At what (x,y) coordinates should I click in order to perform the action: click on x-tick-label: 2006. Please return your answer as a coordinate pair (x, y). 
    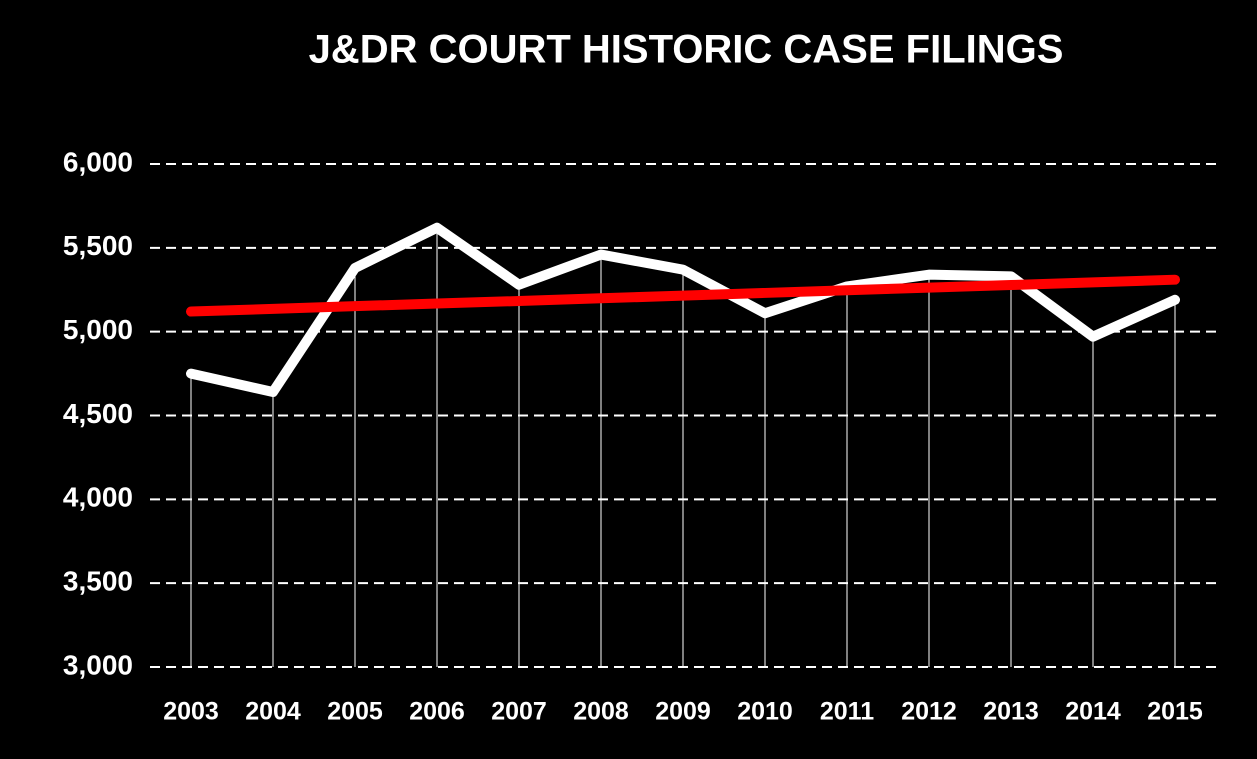
    Looking at the image, I should click on (437, 712).